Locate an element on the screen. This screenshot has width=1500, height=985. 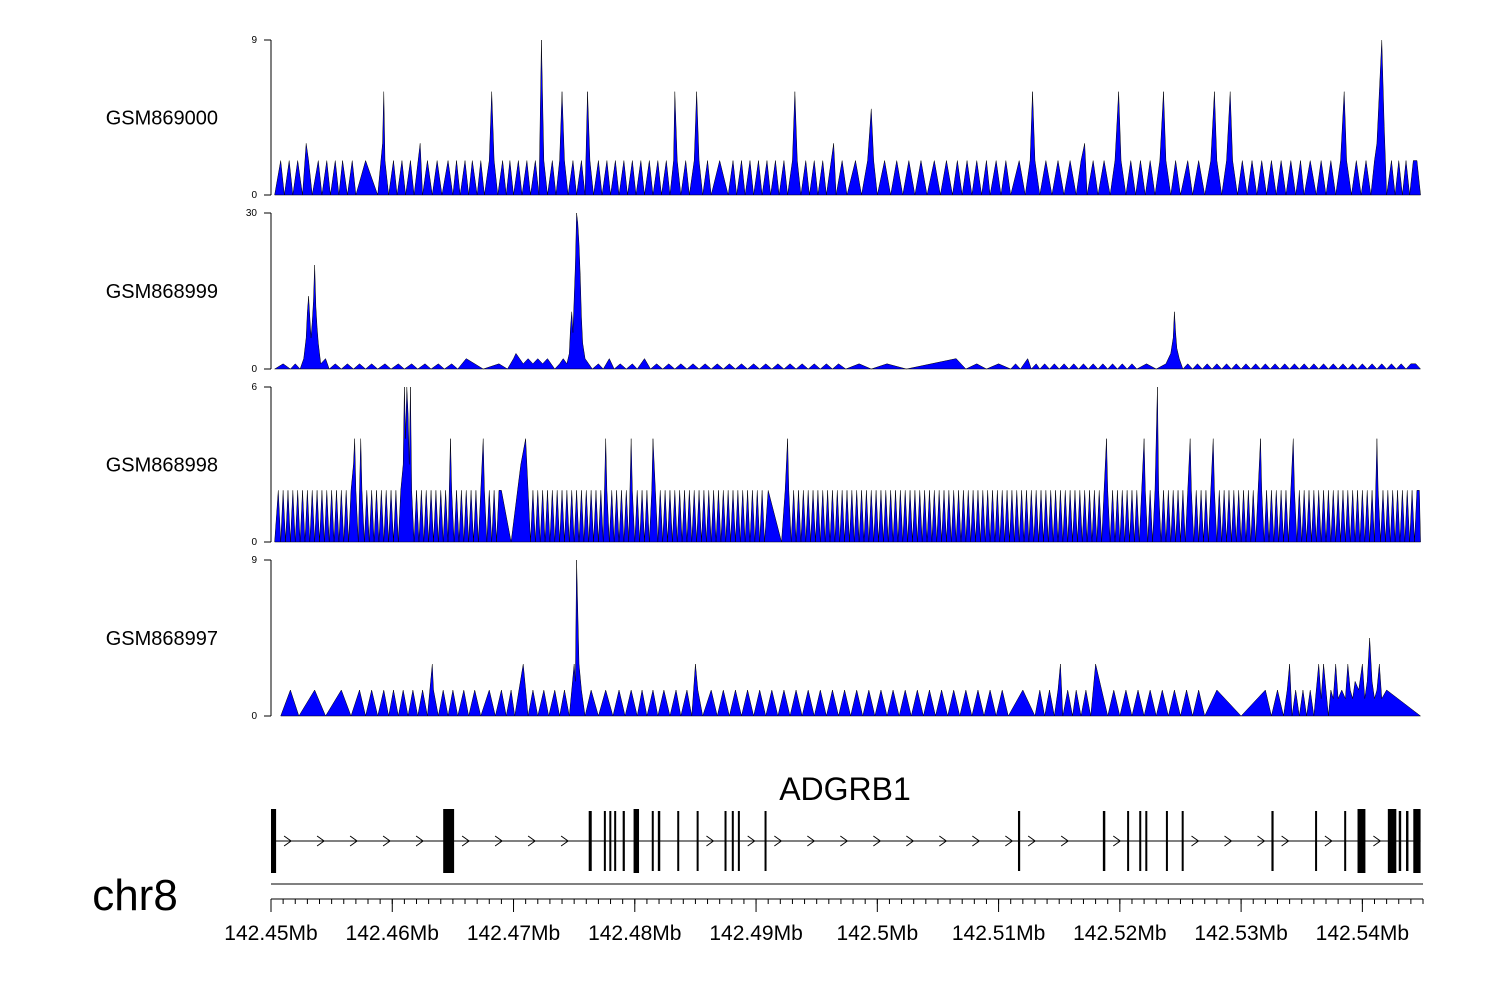
x-tick-label: 142.48Mb is located at coordinates (634, 933).